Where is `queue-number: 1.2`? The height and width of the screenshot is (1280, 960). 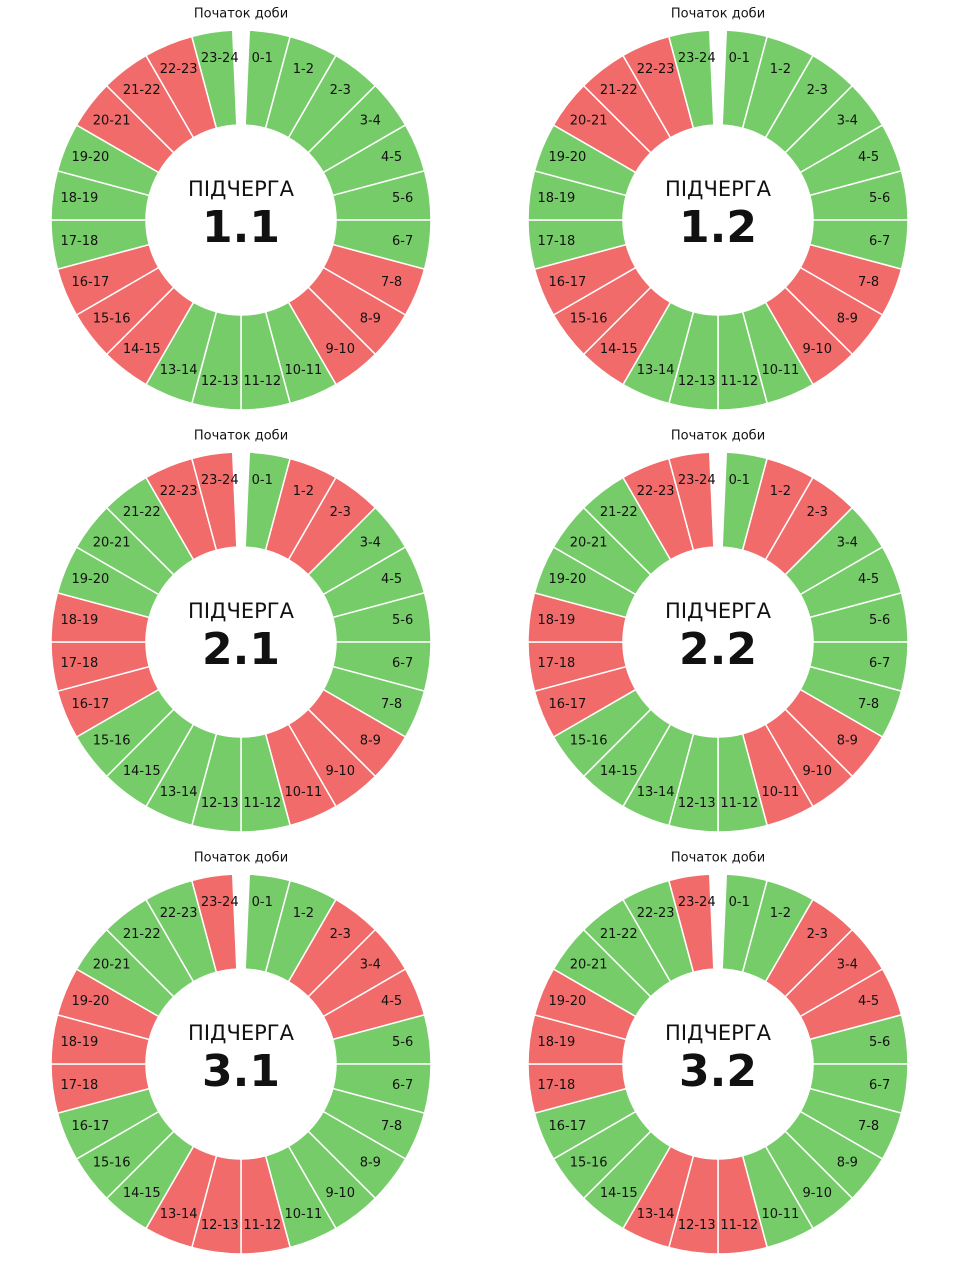 queue-number: 1.2 is located at coordinates (718, 227).